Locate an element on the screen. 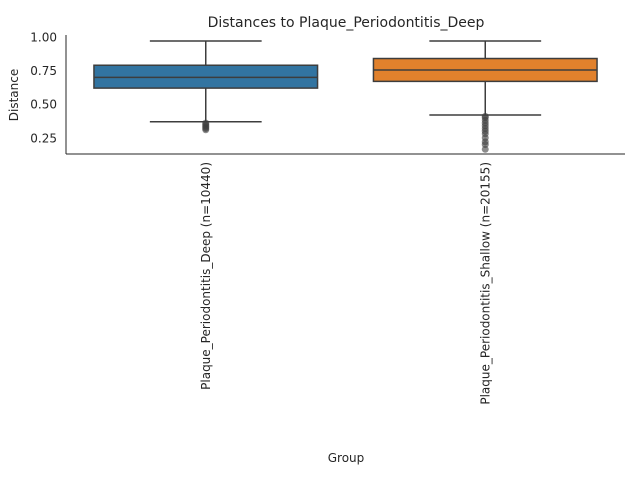  x-tick-label: Plaque_Periodontitis_Deep (n=10440) is located at coordinates (206, 276).